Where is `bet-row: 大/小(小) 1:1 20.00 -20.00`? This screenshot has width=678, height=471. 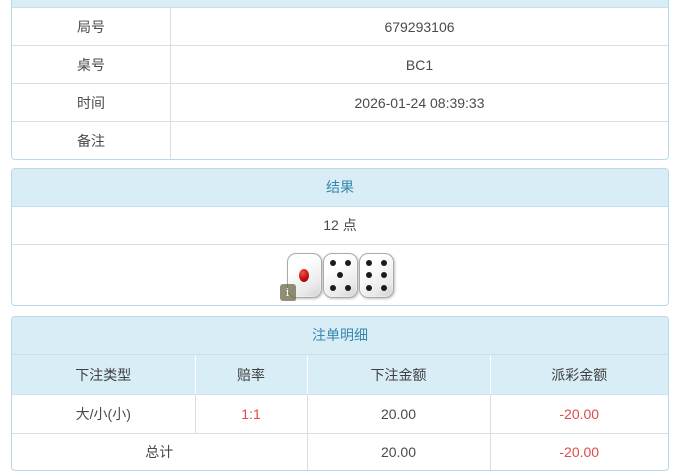 bet-row: 大/小(小) 1:1 20.00 -20.00 is located at coordinates (340, 414).